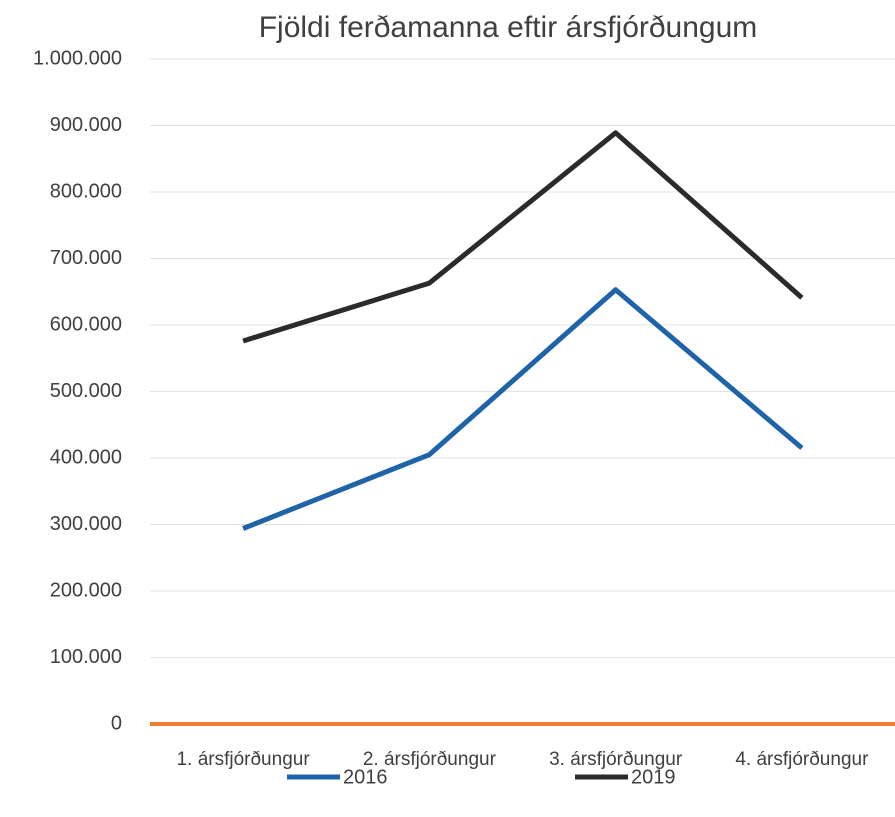  Describe the element at coordinates (86, 191) in the screenshot. I see `y-tick-label: 800.000` at that location.